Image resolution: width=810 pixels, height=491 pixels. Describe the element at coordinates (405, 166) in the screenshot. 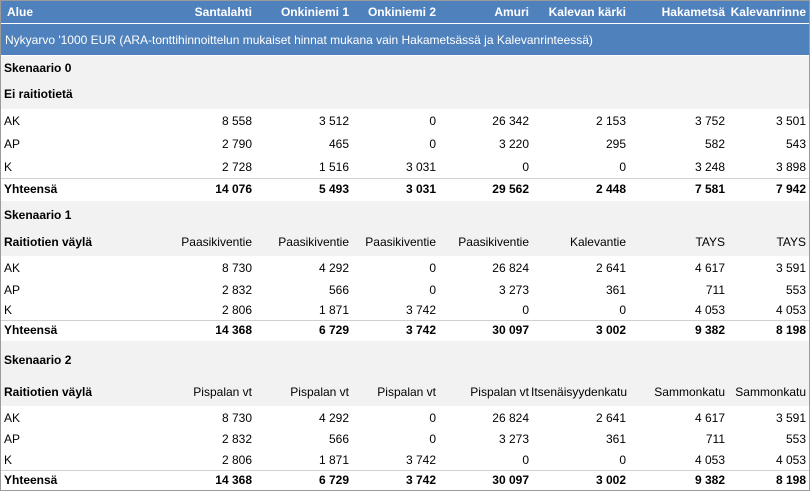

I see `table-row: K 2 728 1 516 3 031 0 0 3 248 3 898` at that location.